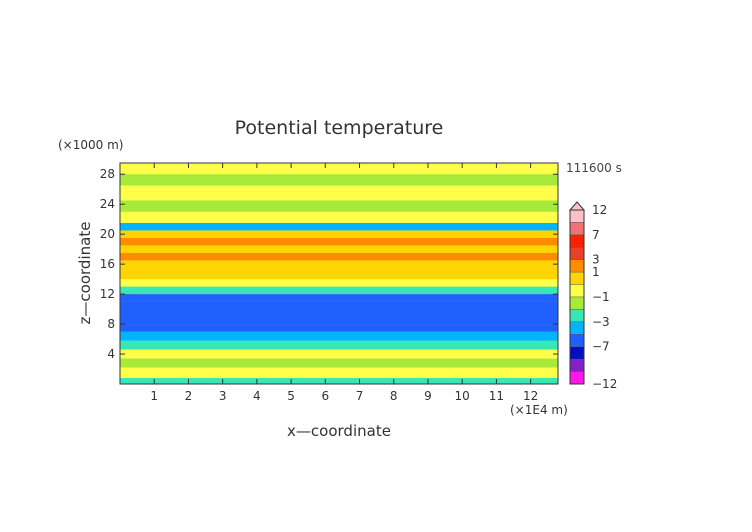 This screenshot has height=532, width=752. What do you see at coordinates (90, 145) in the screenshot?
I see `y-axis-unit: (×1000 m)` at bounding box center [90, 145].